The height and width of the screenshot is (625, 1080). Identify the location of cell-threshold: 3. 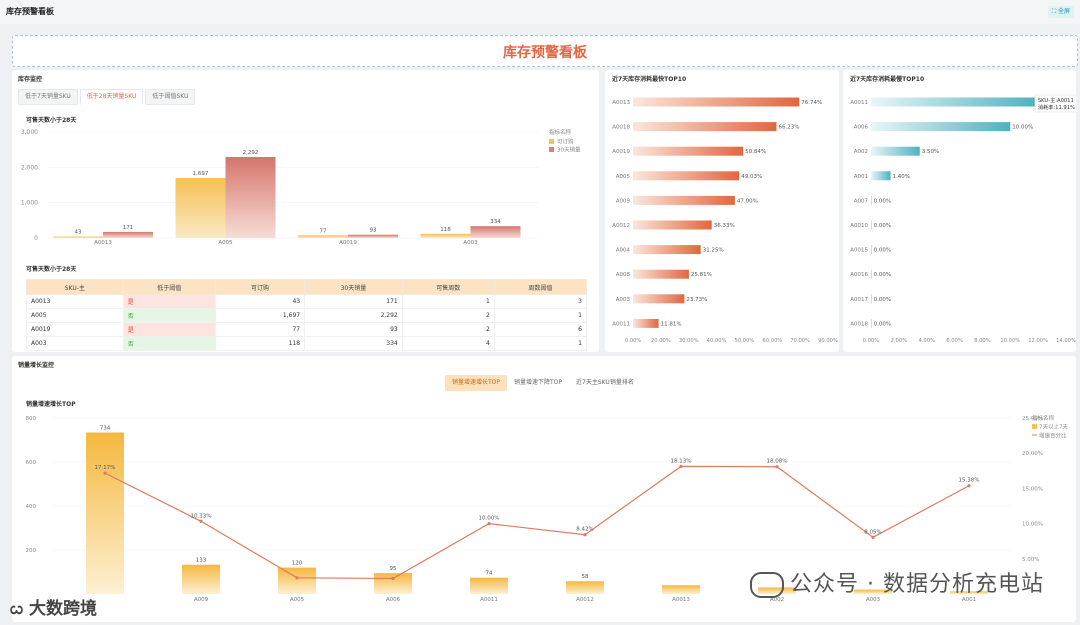
(540, 301).